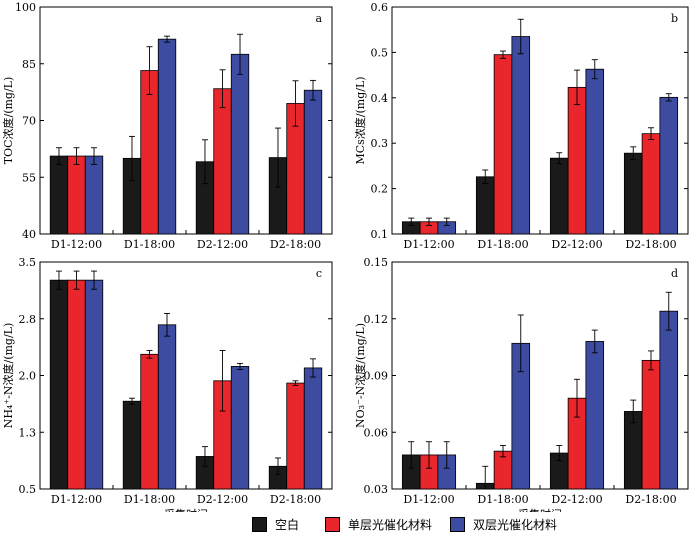 Image resolution: width=700 pixels, height=540 pixels. I want to click on legend-item-single: 单层光催化材料, so click(378, 524).